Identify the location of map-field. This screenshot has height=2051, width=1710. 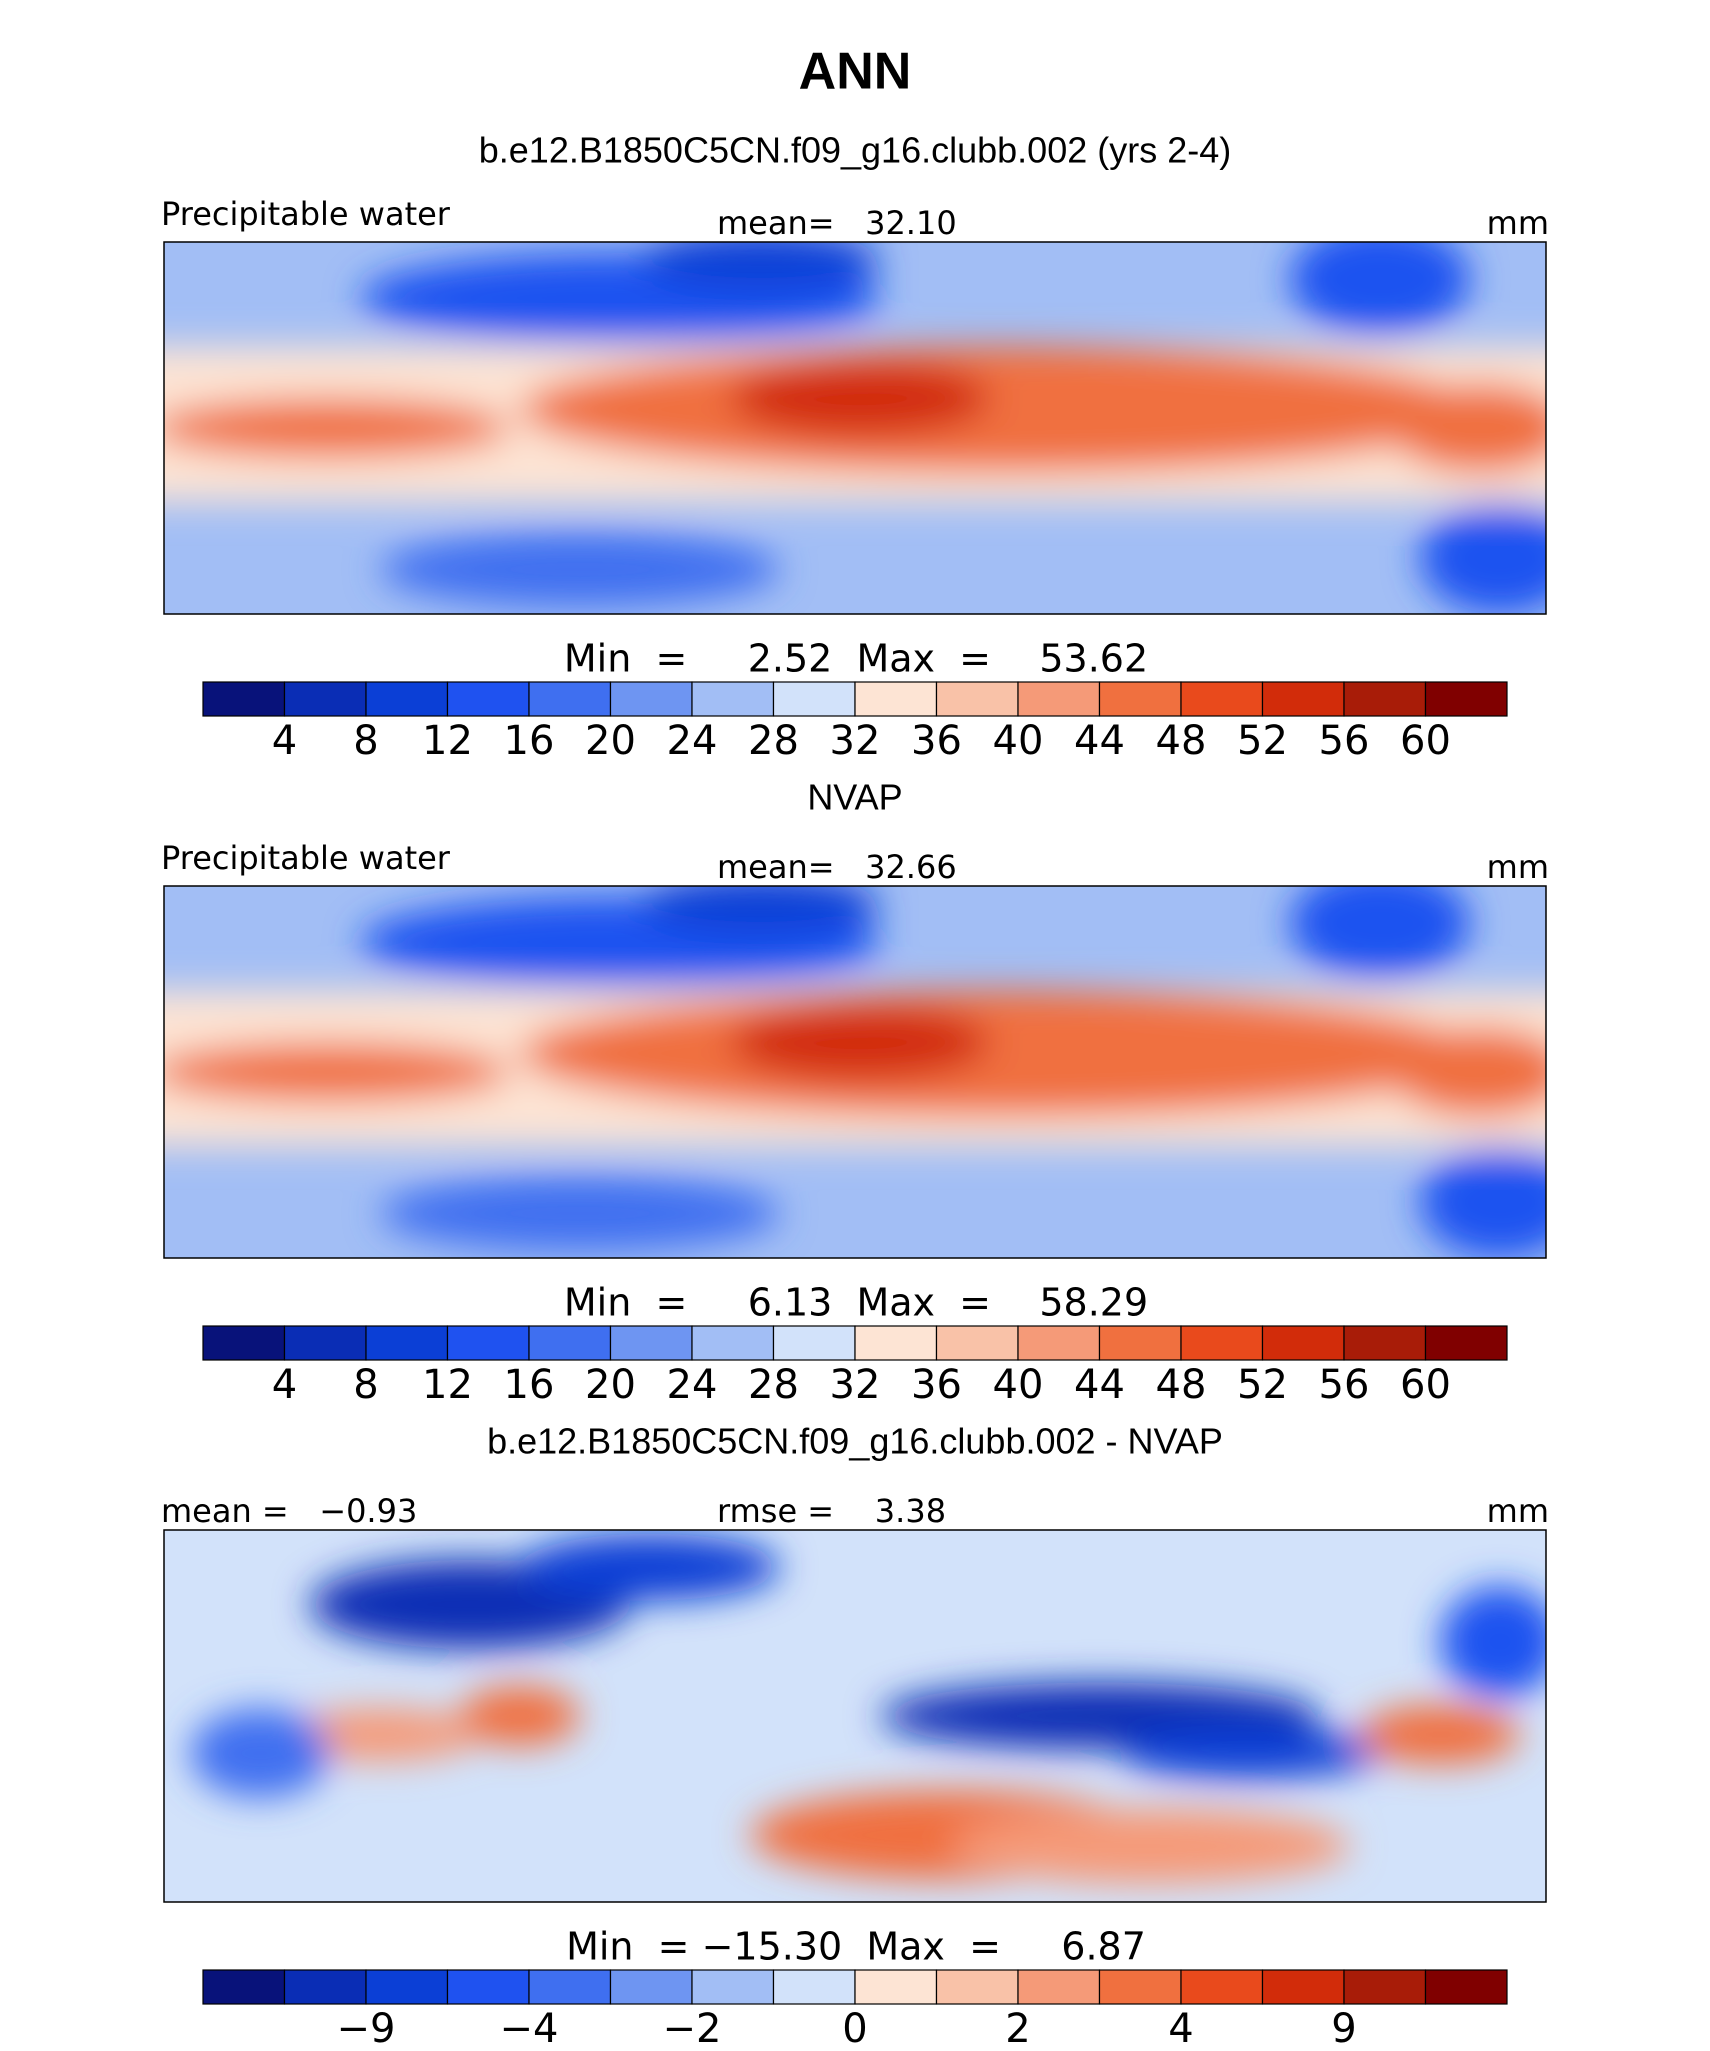
(855, 428).